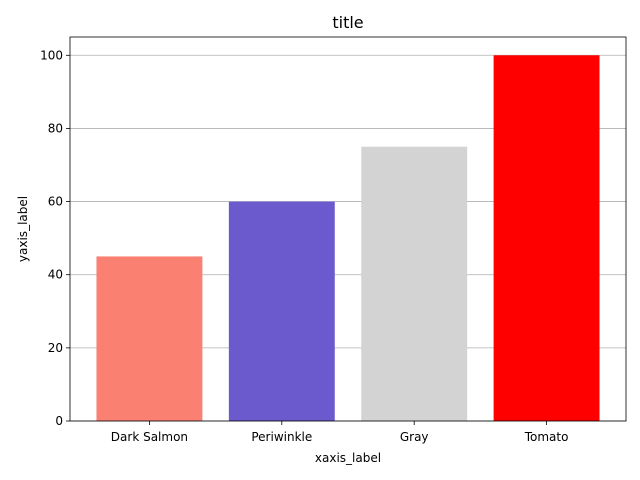 This screenshot has width=640, height=480. What do you see at coordinates (348, 458) in the screenshot?
I see `x-axis-label: xaxis_label` at bounding box center [348, 458].